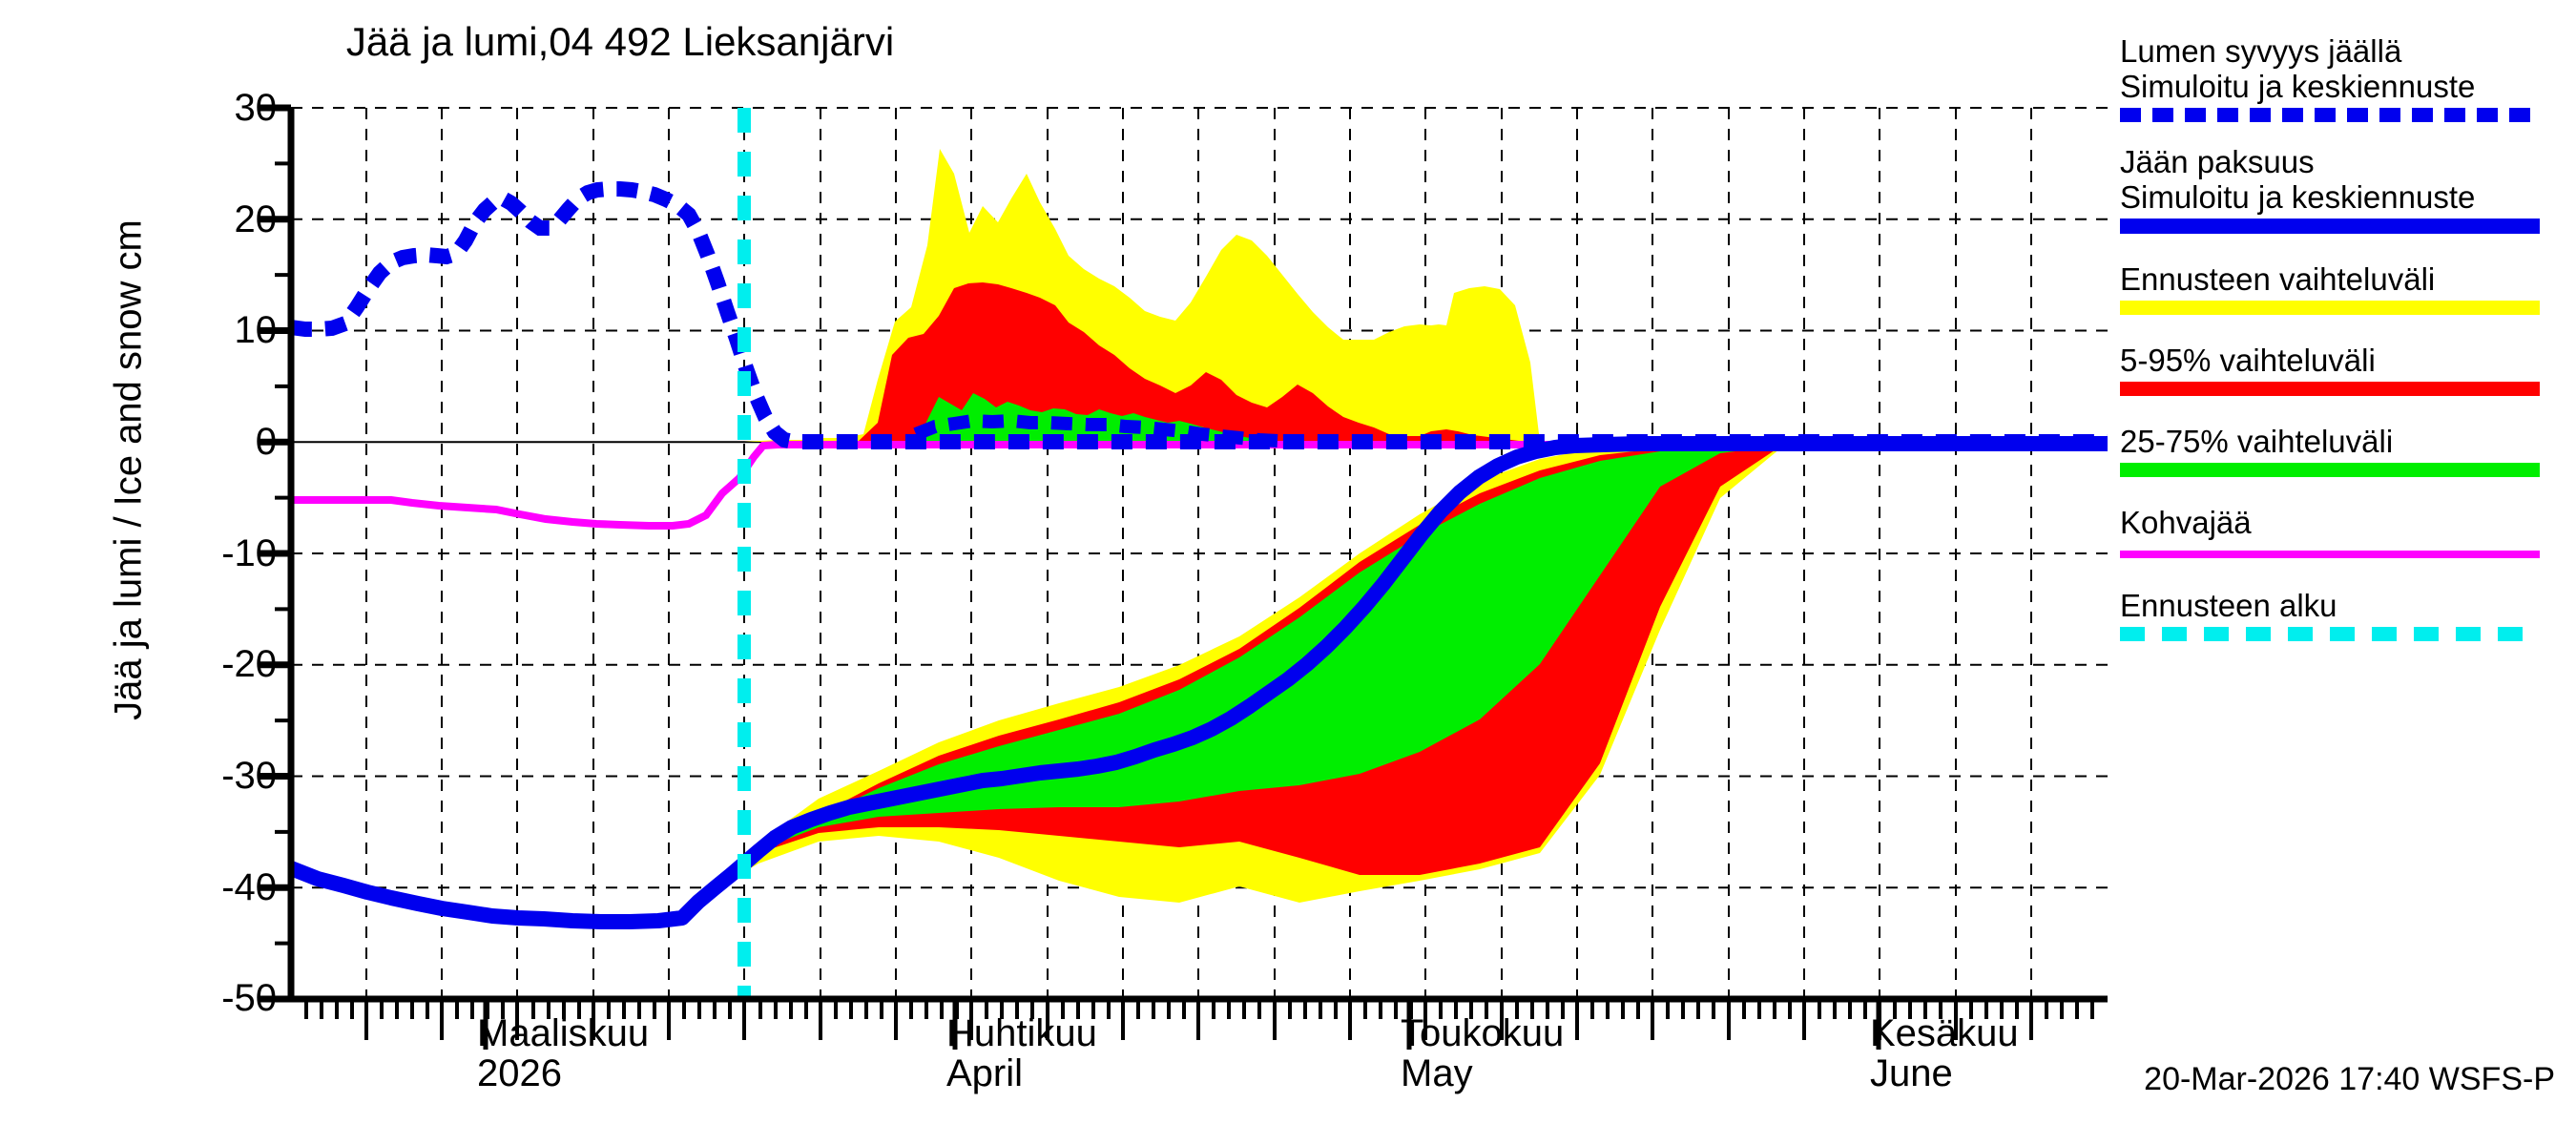 The height and width of the screenshot is (1145, 2576). Describe the element at coordinates (2248, 360) in the screenshot. I see `legend-label: 5-95% vaihteluväli` at that location.